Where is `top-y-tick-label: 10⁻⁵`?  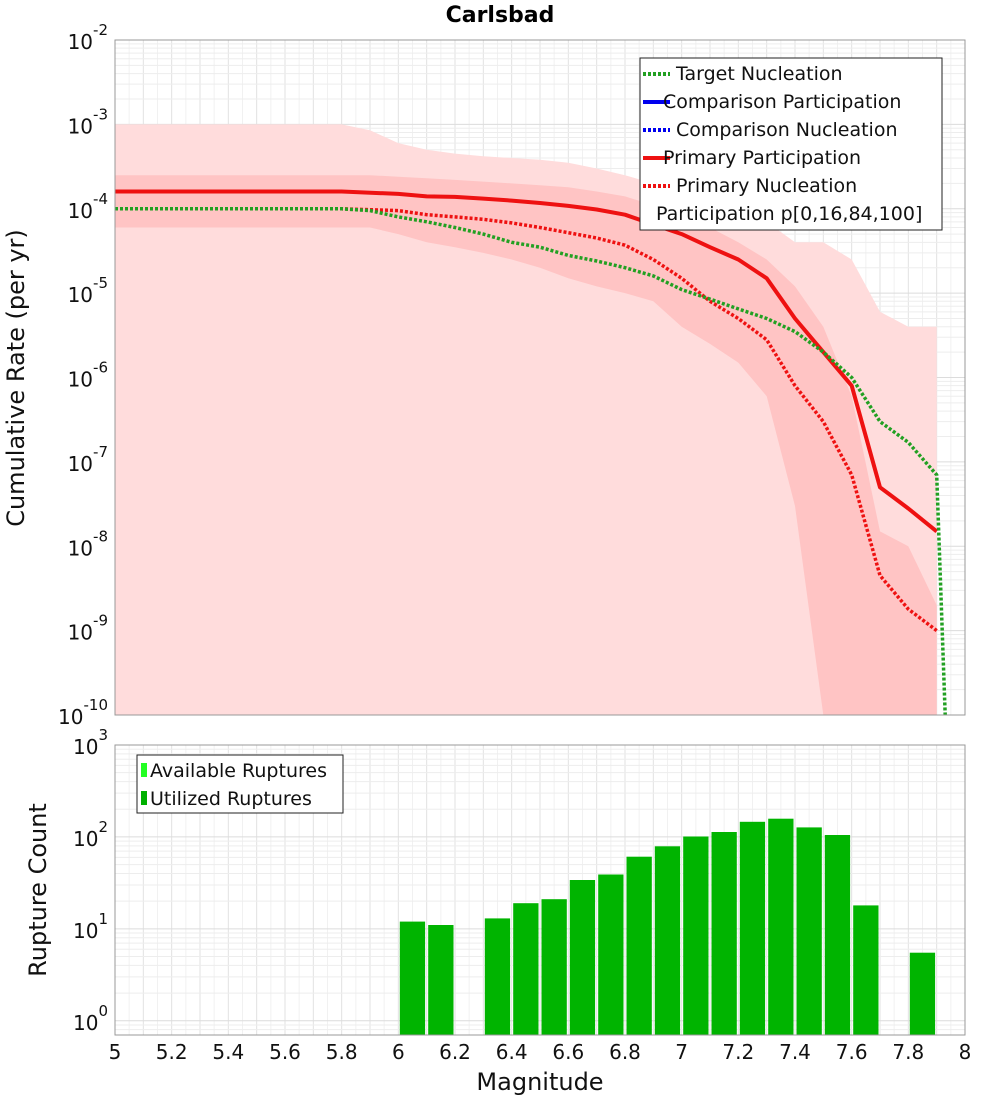
top-y-tick-label: 10⁻⁵ is located at coordinates (88, 290).